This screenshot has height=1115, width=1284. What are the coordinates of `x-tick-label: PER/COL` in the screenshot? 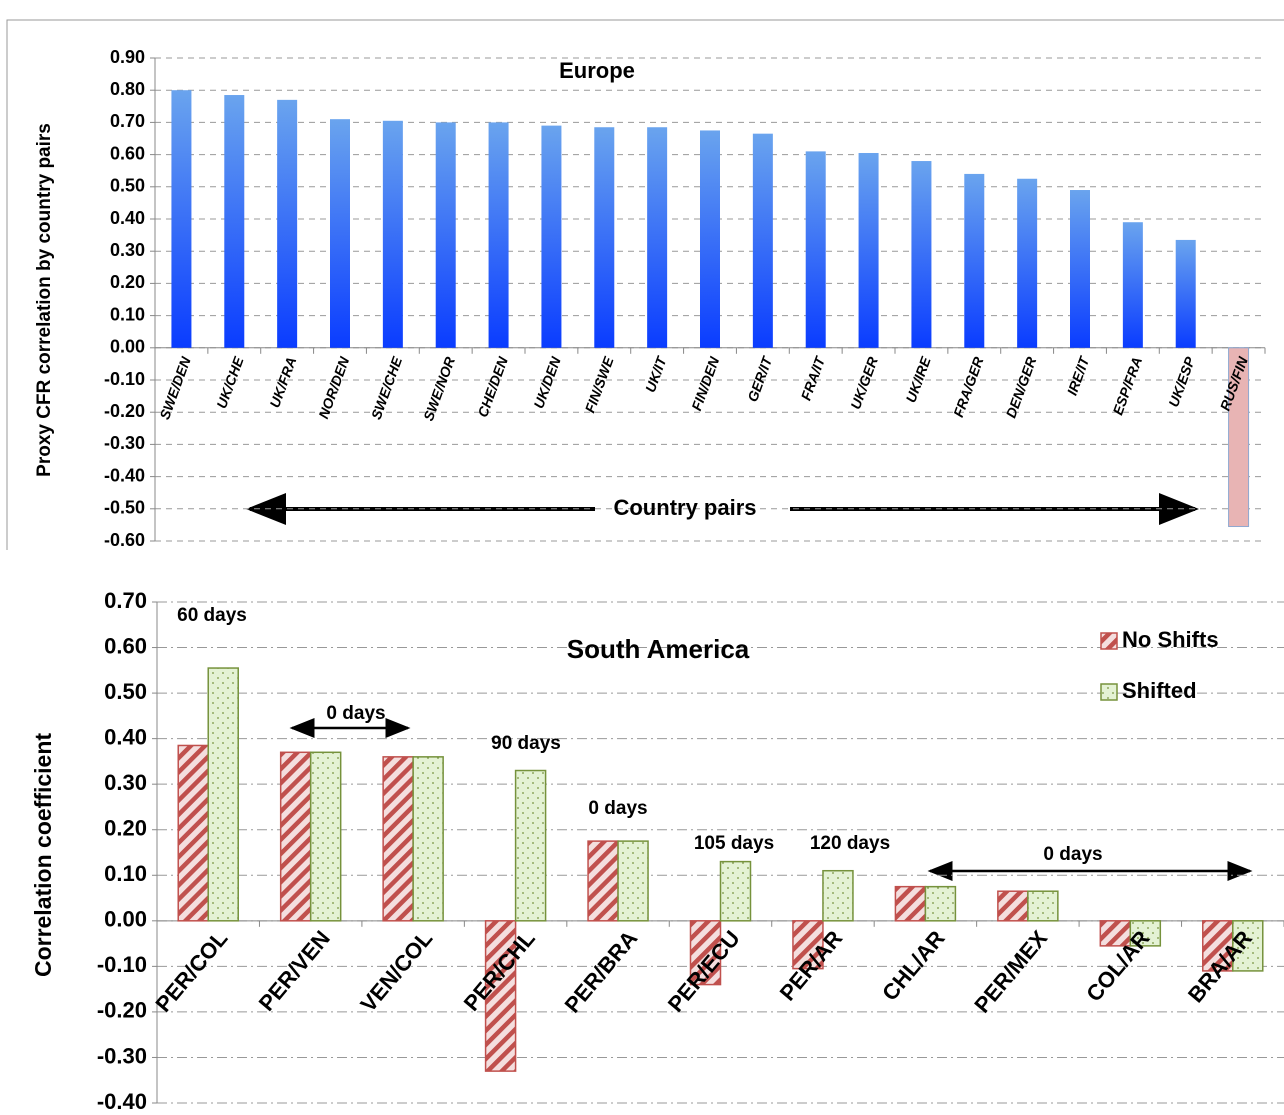 It's located at (191, 971).